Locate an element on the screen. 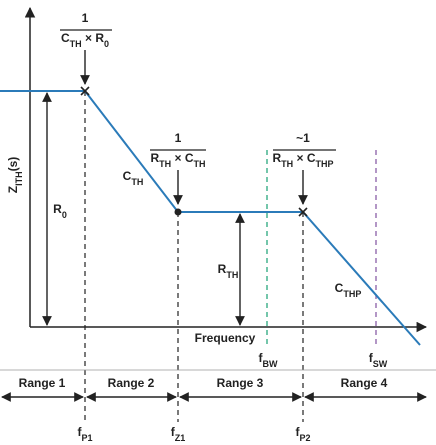  frequency-label: fP1 is located at coordinates (84, 434).